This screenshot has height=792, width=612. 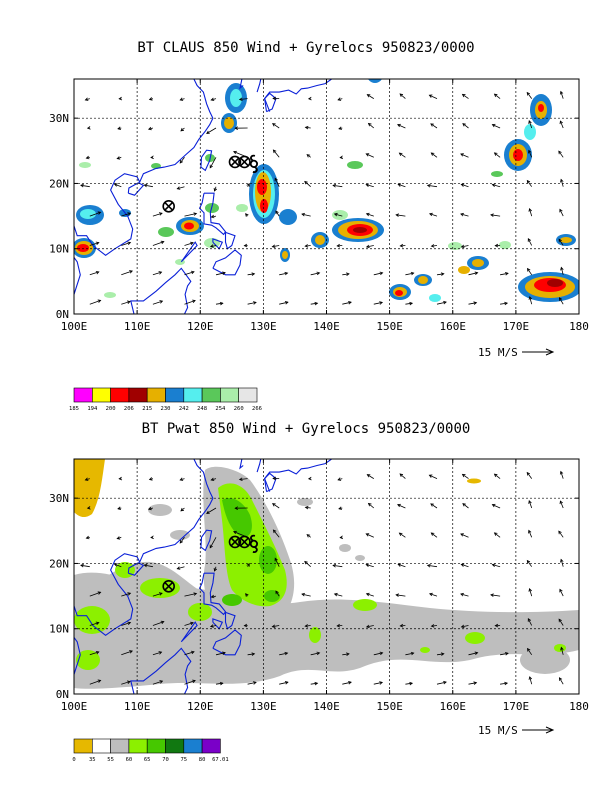 What do you see at coordinates (453, 706) in the screenshot?
I see `x-tick-label: 160E` at bounding box center [453, 706].